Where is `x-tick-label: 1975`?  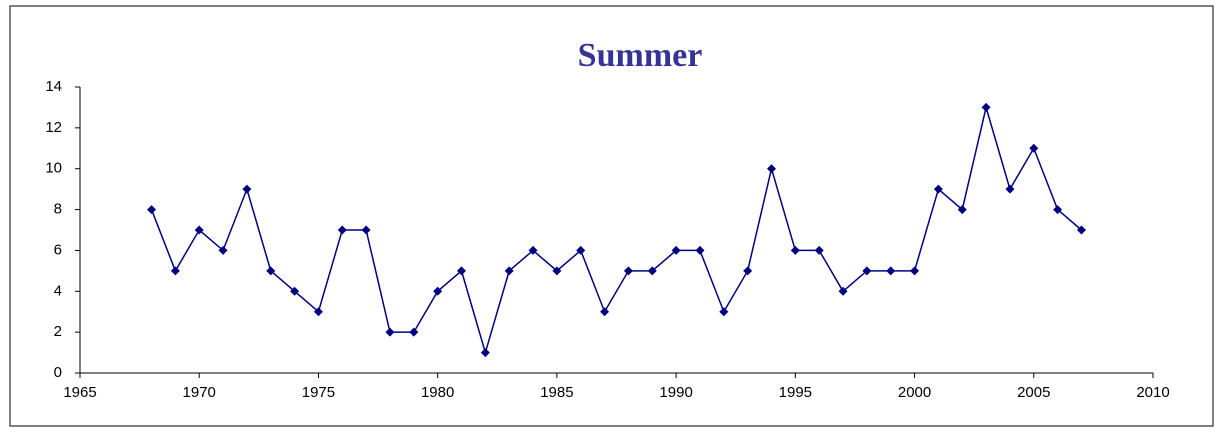 x-tick-label: 1975 is located at coordinates (318, 392).